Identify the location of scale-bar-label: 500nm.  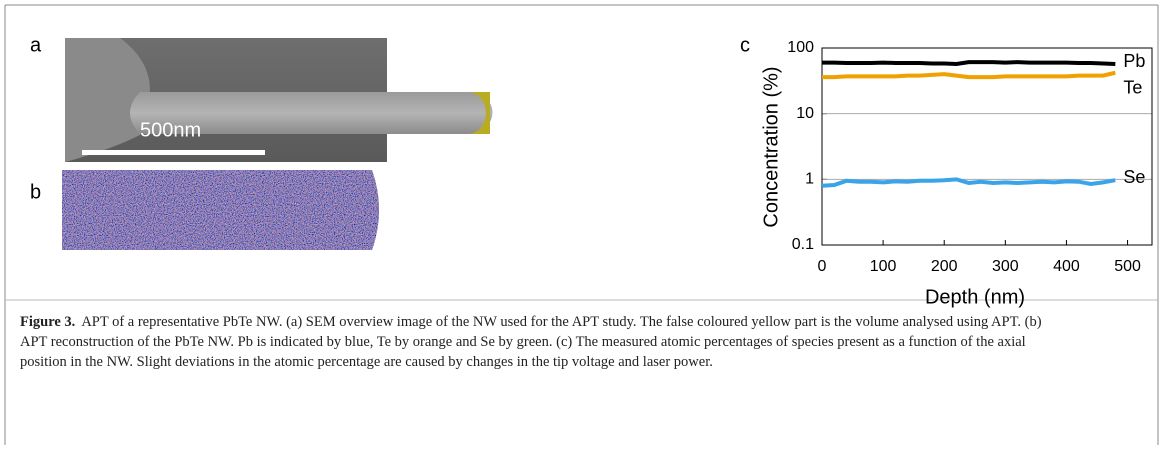
(170, 130).